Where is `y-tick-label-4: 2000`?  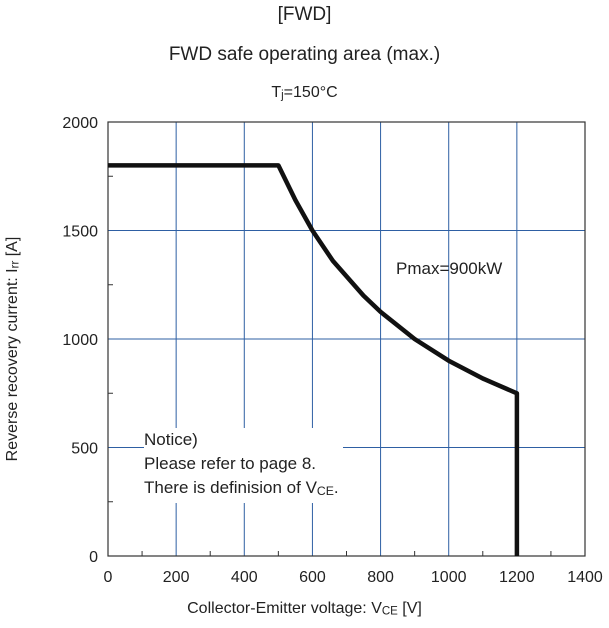 y-tick-label-4: 2000 is located at coordinates (80, 123).